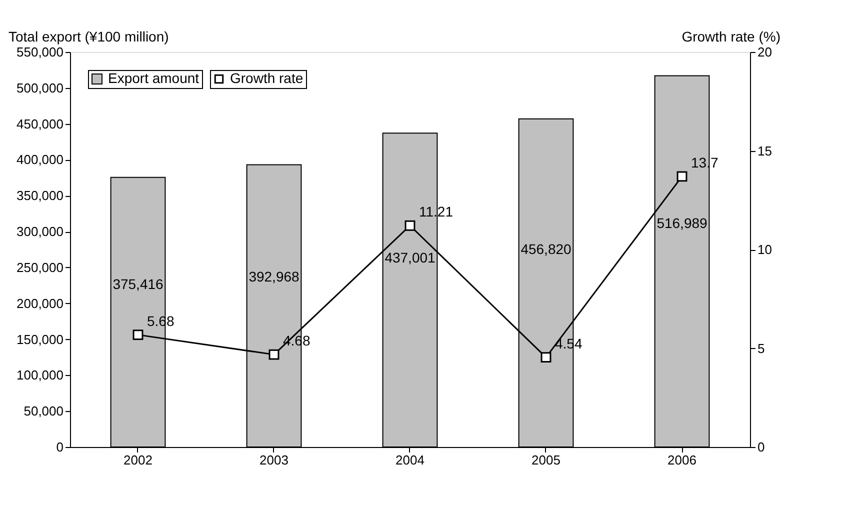 Image resolution: width=844 pixels, height=525 pixels. I want to click on y2-tick-label: 20, so click(765, 52).